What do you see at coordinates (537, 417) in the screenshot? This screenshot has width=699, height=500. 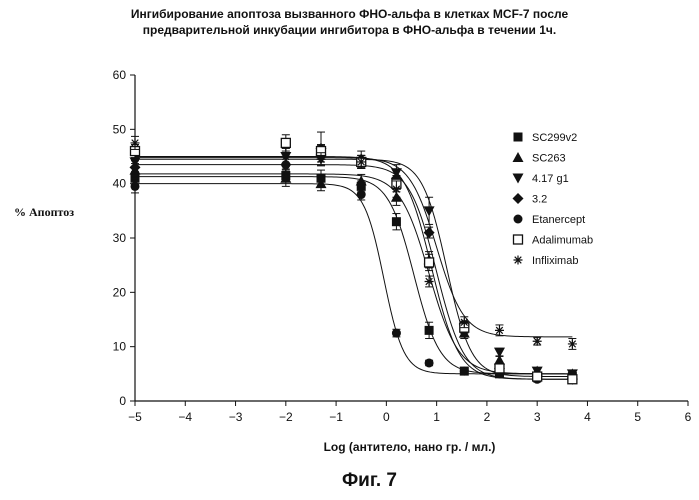 I see `x-tick-label: 3` at bounding box center [537, 417].